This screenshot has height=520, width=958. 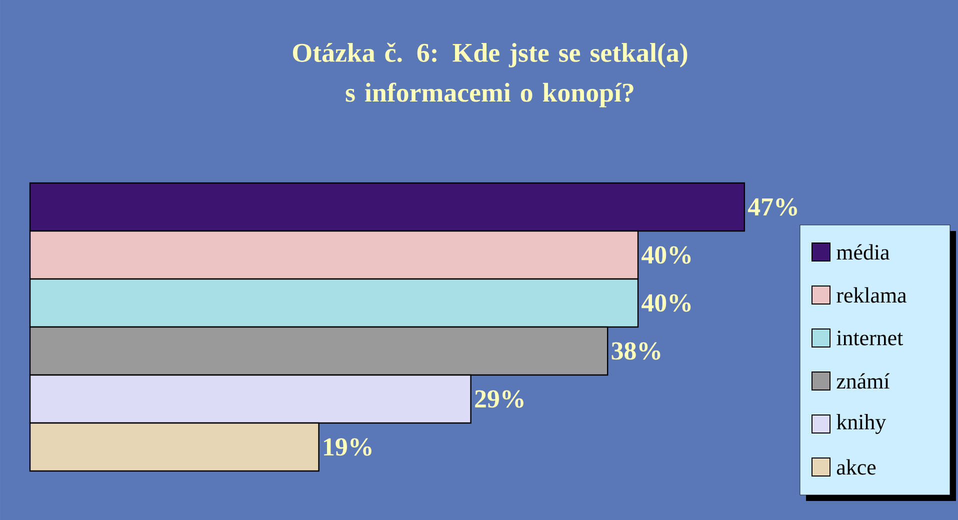 I want to click on legend-label: reklama, so click(x=871, y=295).